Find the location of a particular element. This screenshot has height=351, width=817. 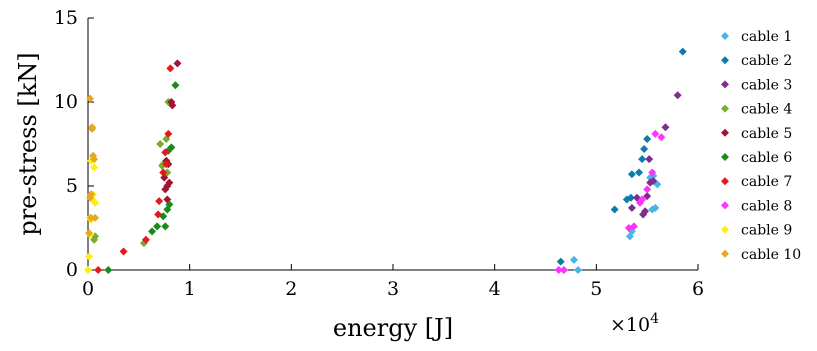

legend-label: cable 8 is located at coordinates (766, 206).